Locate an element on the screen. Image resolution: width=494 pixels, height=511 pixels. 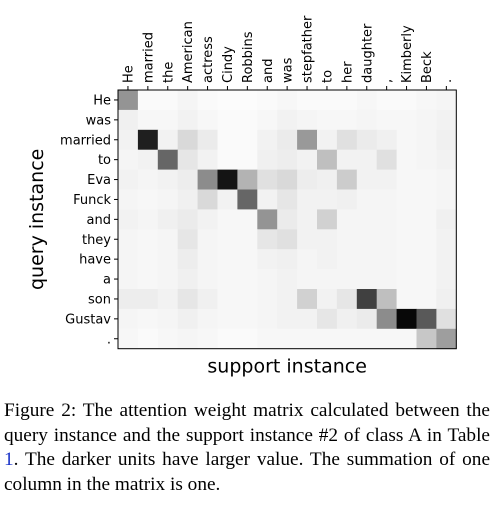
y-tick-label: was is located at coordinates (99, 120).